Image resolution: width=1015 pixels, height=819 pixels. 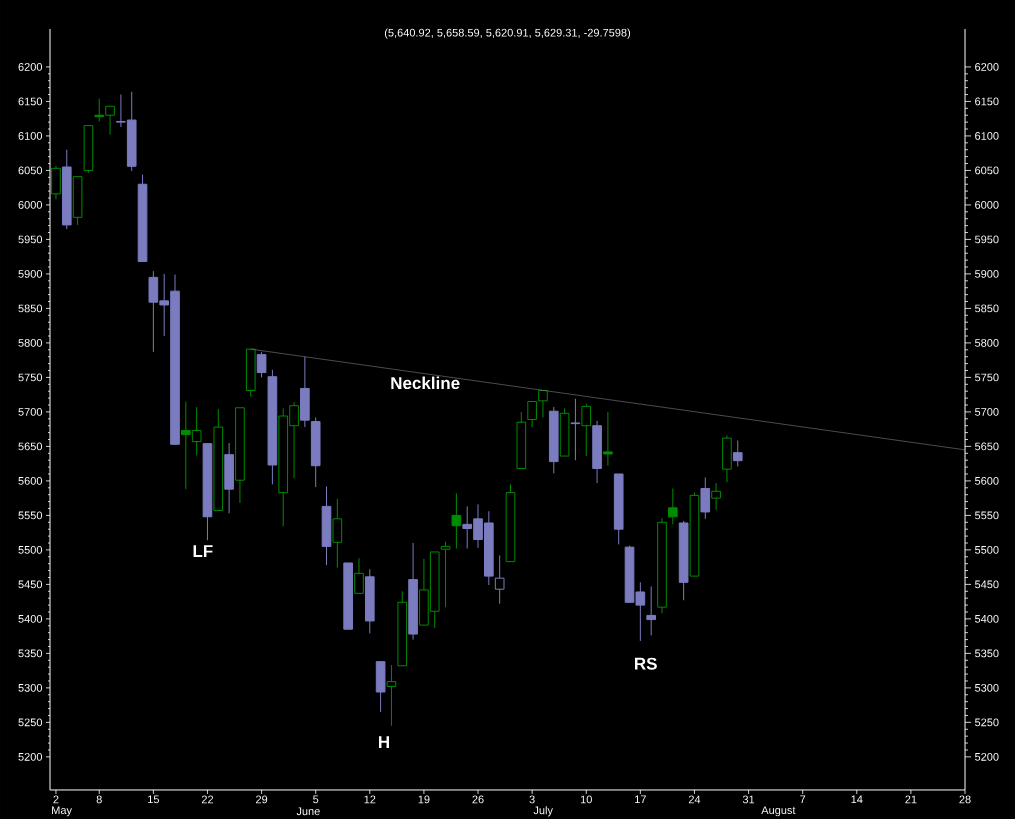 I want to click on x-tick-label: 2, so click(x=56, y=799).